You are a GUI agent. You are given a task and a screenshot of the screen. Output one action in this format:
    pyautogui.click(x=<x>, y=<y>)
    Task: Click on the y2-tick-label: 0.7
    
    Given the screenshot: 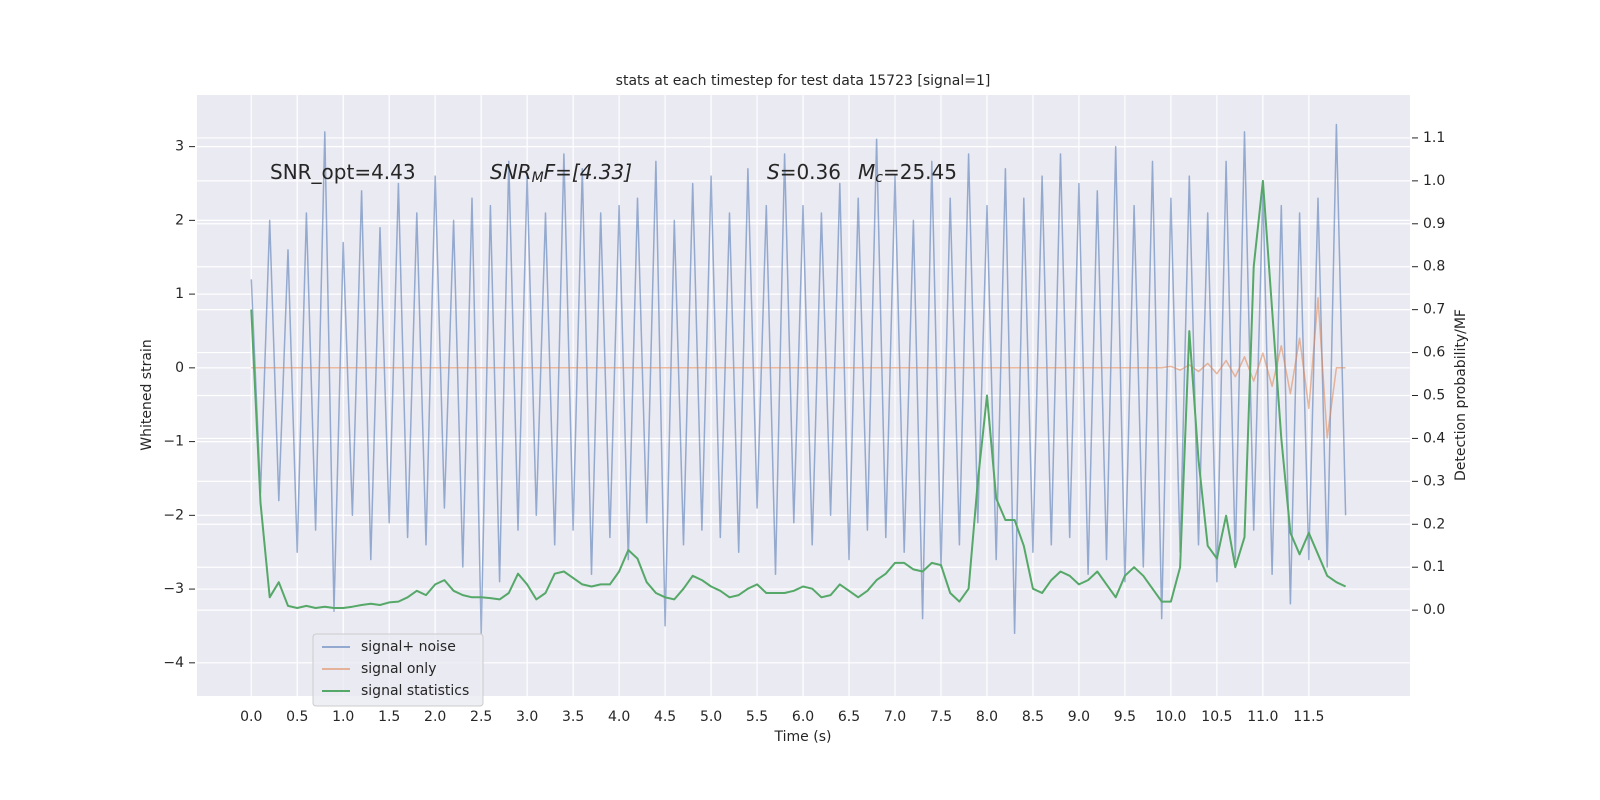 What is the action you would take?
    pyautogui.click(x=1434, y=310)
    